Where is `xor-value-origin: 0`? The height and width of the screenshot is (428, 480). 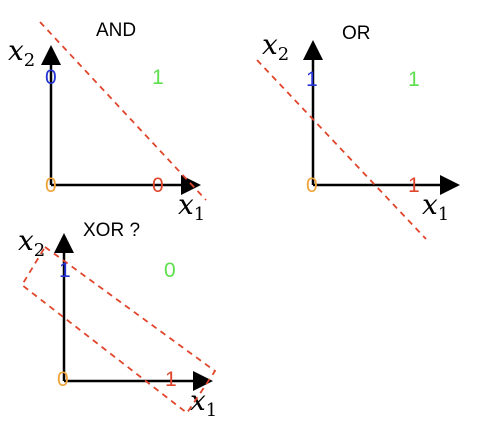
xor-value-origin: 0 is located at coordinates (63, 379).